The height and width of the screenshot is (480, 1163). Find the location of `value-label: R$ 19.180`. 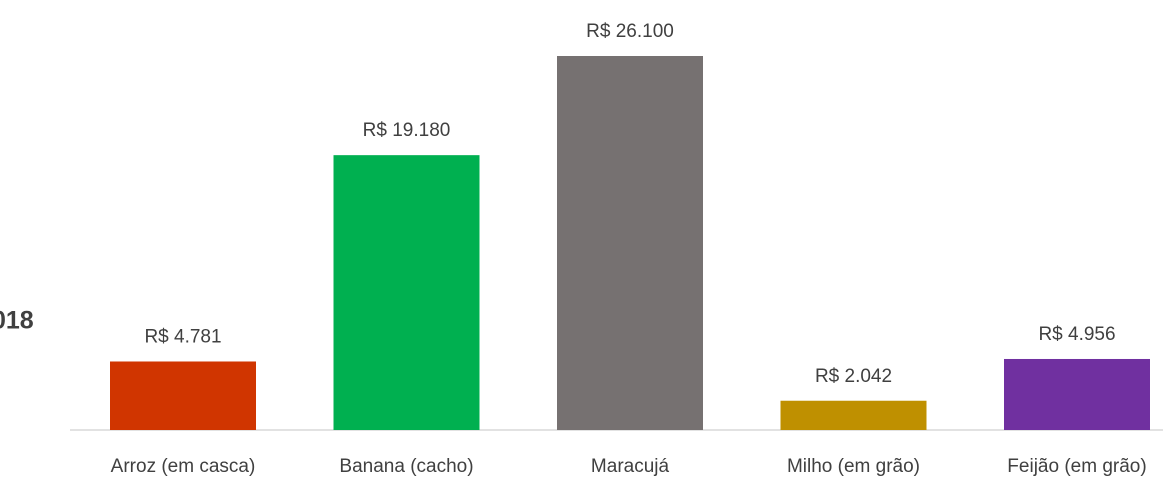

value-label: R$ 19.180 is located at coordinates (407, 130).